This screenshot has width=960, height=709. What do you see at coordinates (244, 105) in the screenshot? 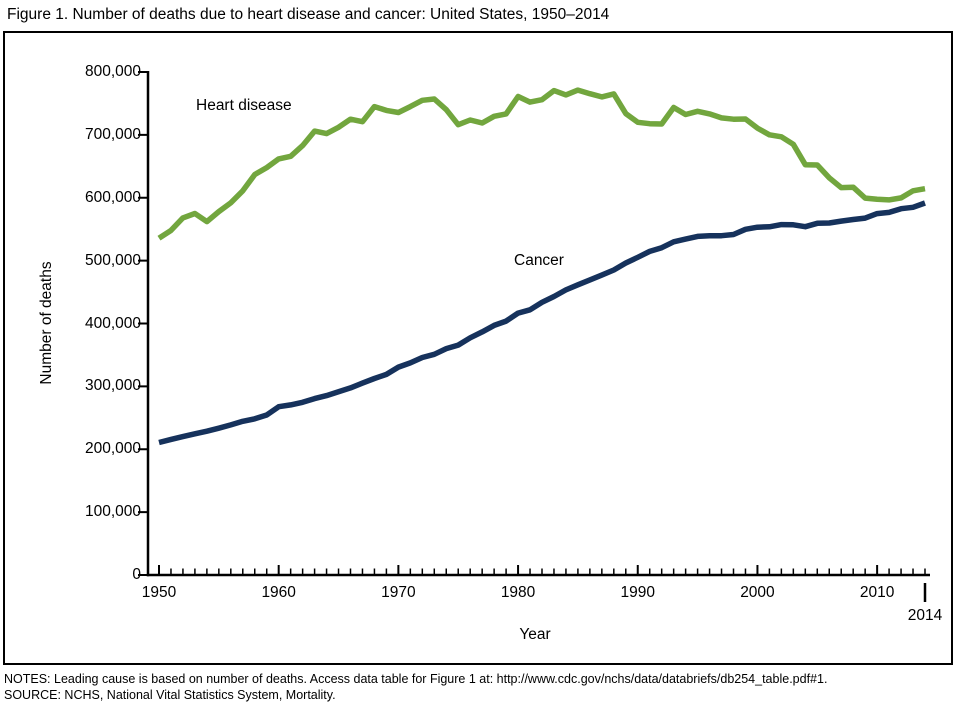
I see `heart-disease-series-label: Heart disease` at bounding box center [244, 105].